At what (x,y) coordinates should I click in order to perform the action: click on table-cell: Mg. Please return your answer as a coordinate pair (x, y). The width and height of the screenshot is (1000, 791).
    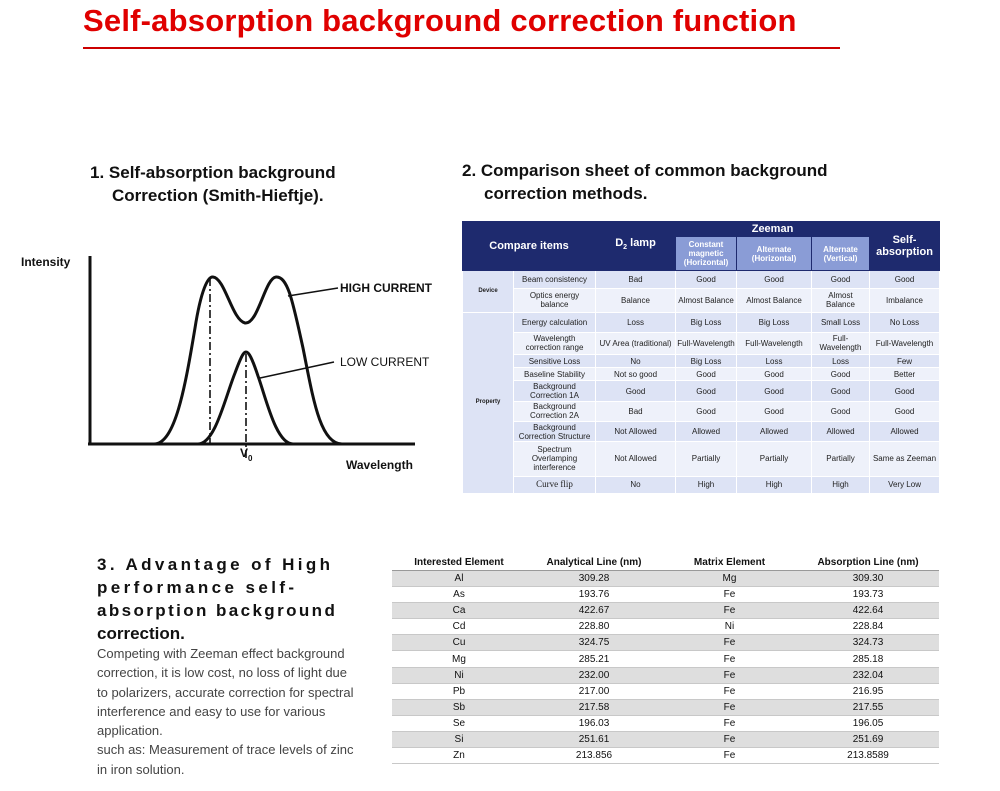
    Looking at the image, I should click on (729, 579).